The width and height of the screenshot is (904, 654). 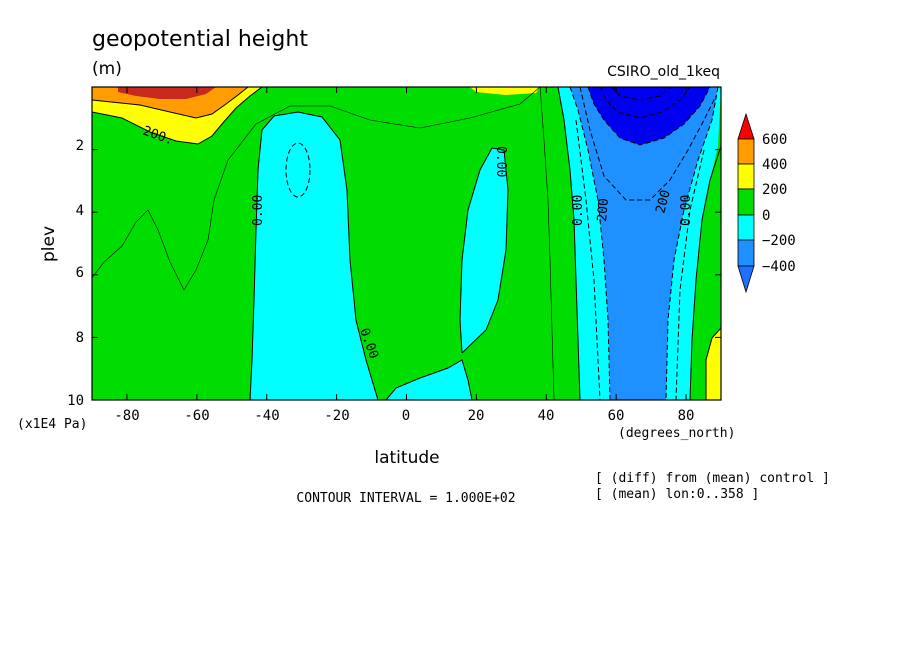 What do you see at coordinates (746, 126) in the screenshot?
I see `colorbar-top-arrow` at bounding box center [746, 126].